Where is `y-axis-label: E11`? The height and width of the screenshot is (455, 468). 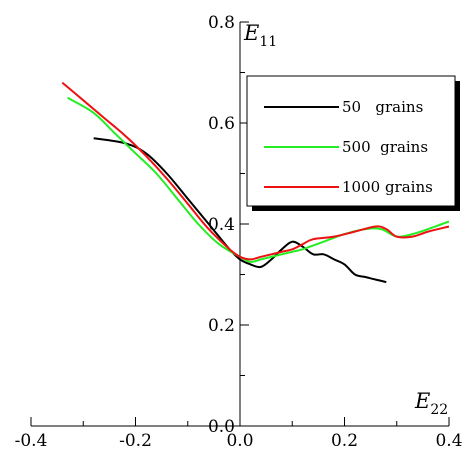 y-axis-label: E11 is located at coordinates (260, 35).